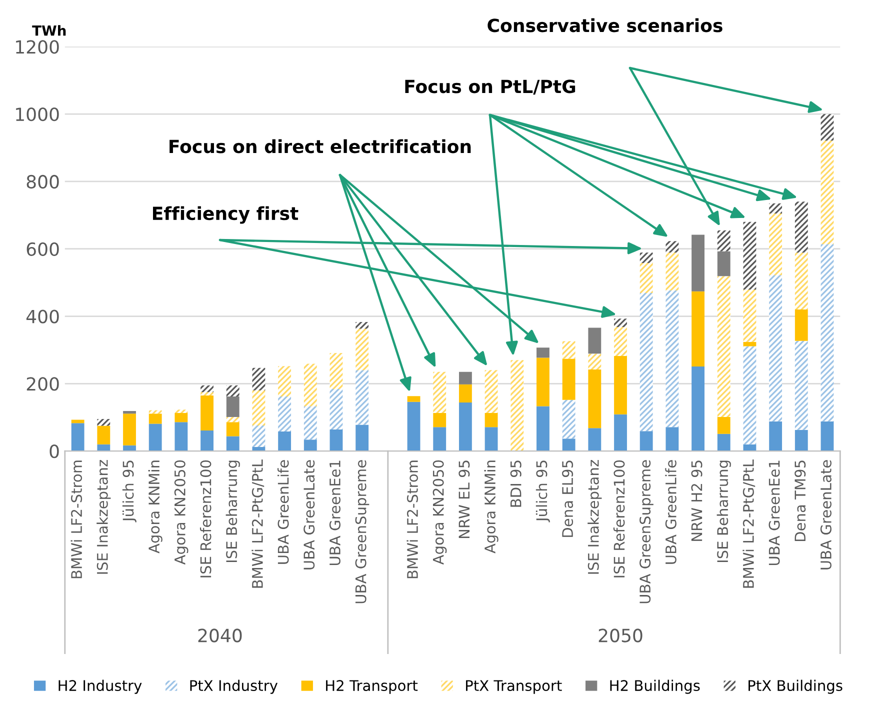 The height and width of the screenshot is (707, 877). Describe the element at coordinates (605, 25) in the screenshot. I see `text: Conservative scenarios` at that location.